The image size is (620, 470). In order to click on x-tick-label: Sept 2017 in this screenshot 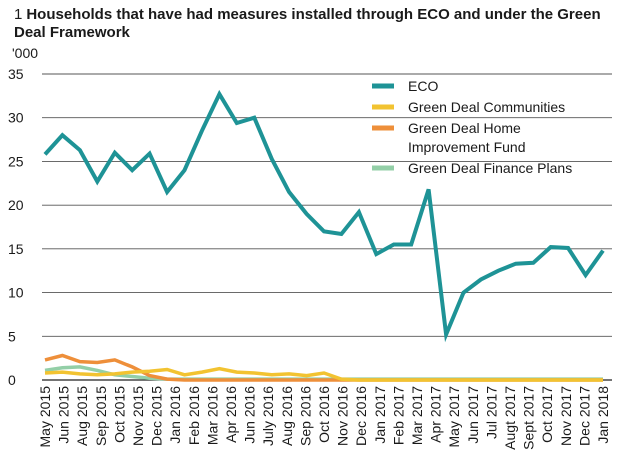, I will do `click(529, 418)`.